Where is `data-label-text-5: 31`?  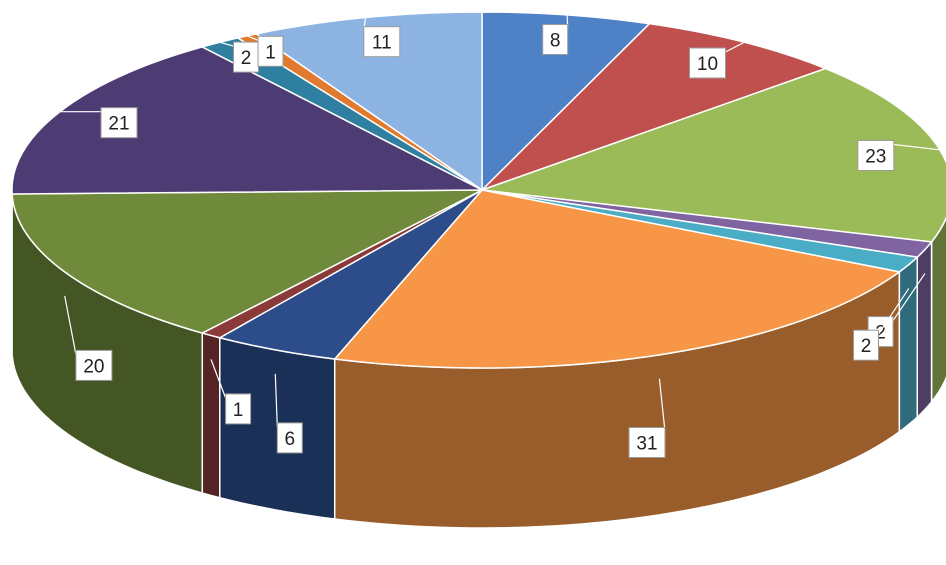 data-label-text-5: 31 is located at coordinates (646, 444).